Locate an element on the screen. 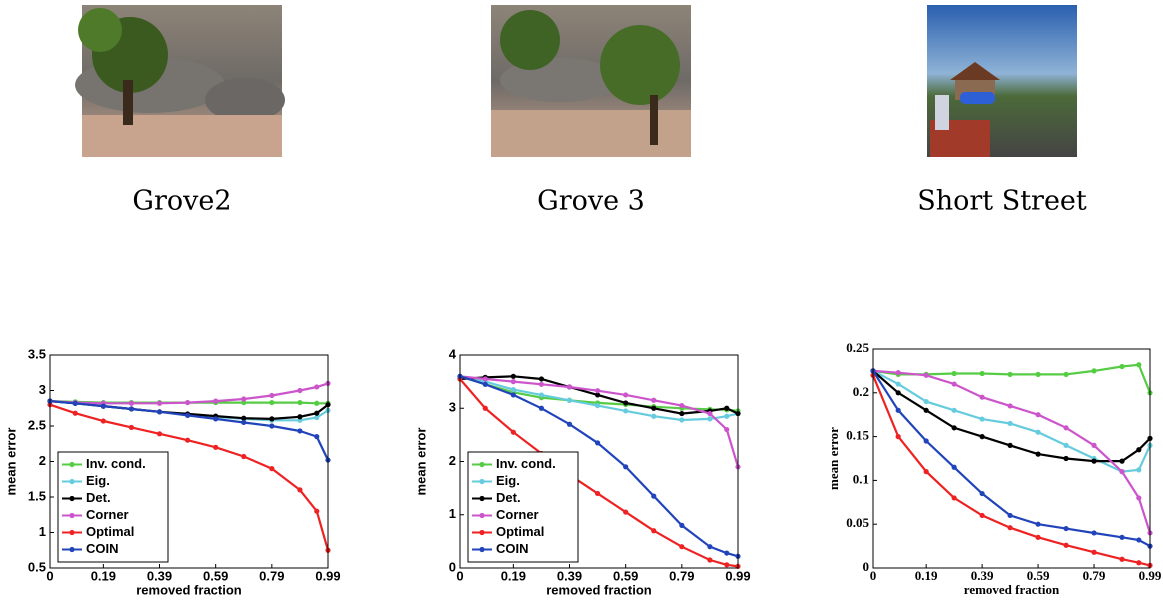 Image resolution: width=1163 pixels, height=608 pixels. y-tick-label: 0.15 is located at coordinates (857, 435).